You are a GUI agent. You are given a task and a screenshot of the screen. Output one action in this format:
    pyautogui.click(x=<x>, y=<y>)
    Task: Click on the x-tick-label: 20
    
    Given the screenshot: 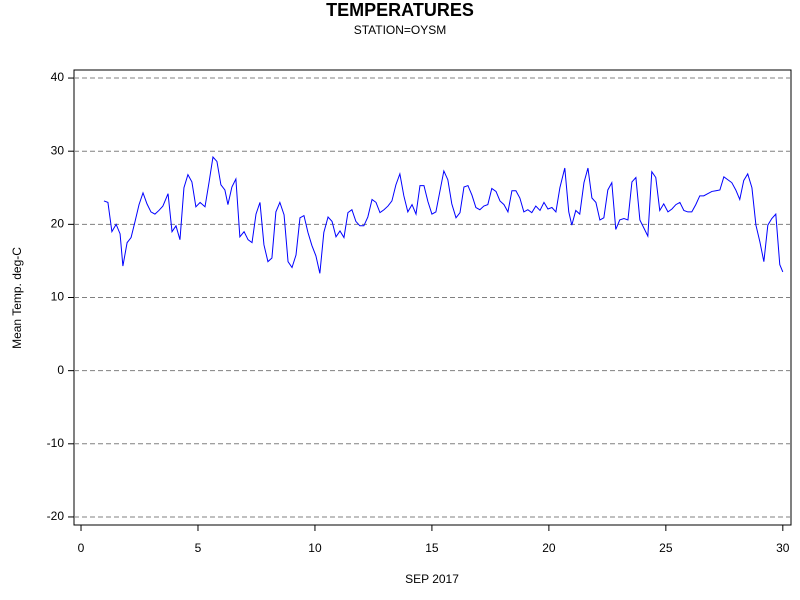 What is the action you would take?
    pyautogui.click(x=549, y=548)
    